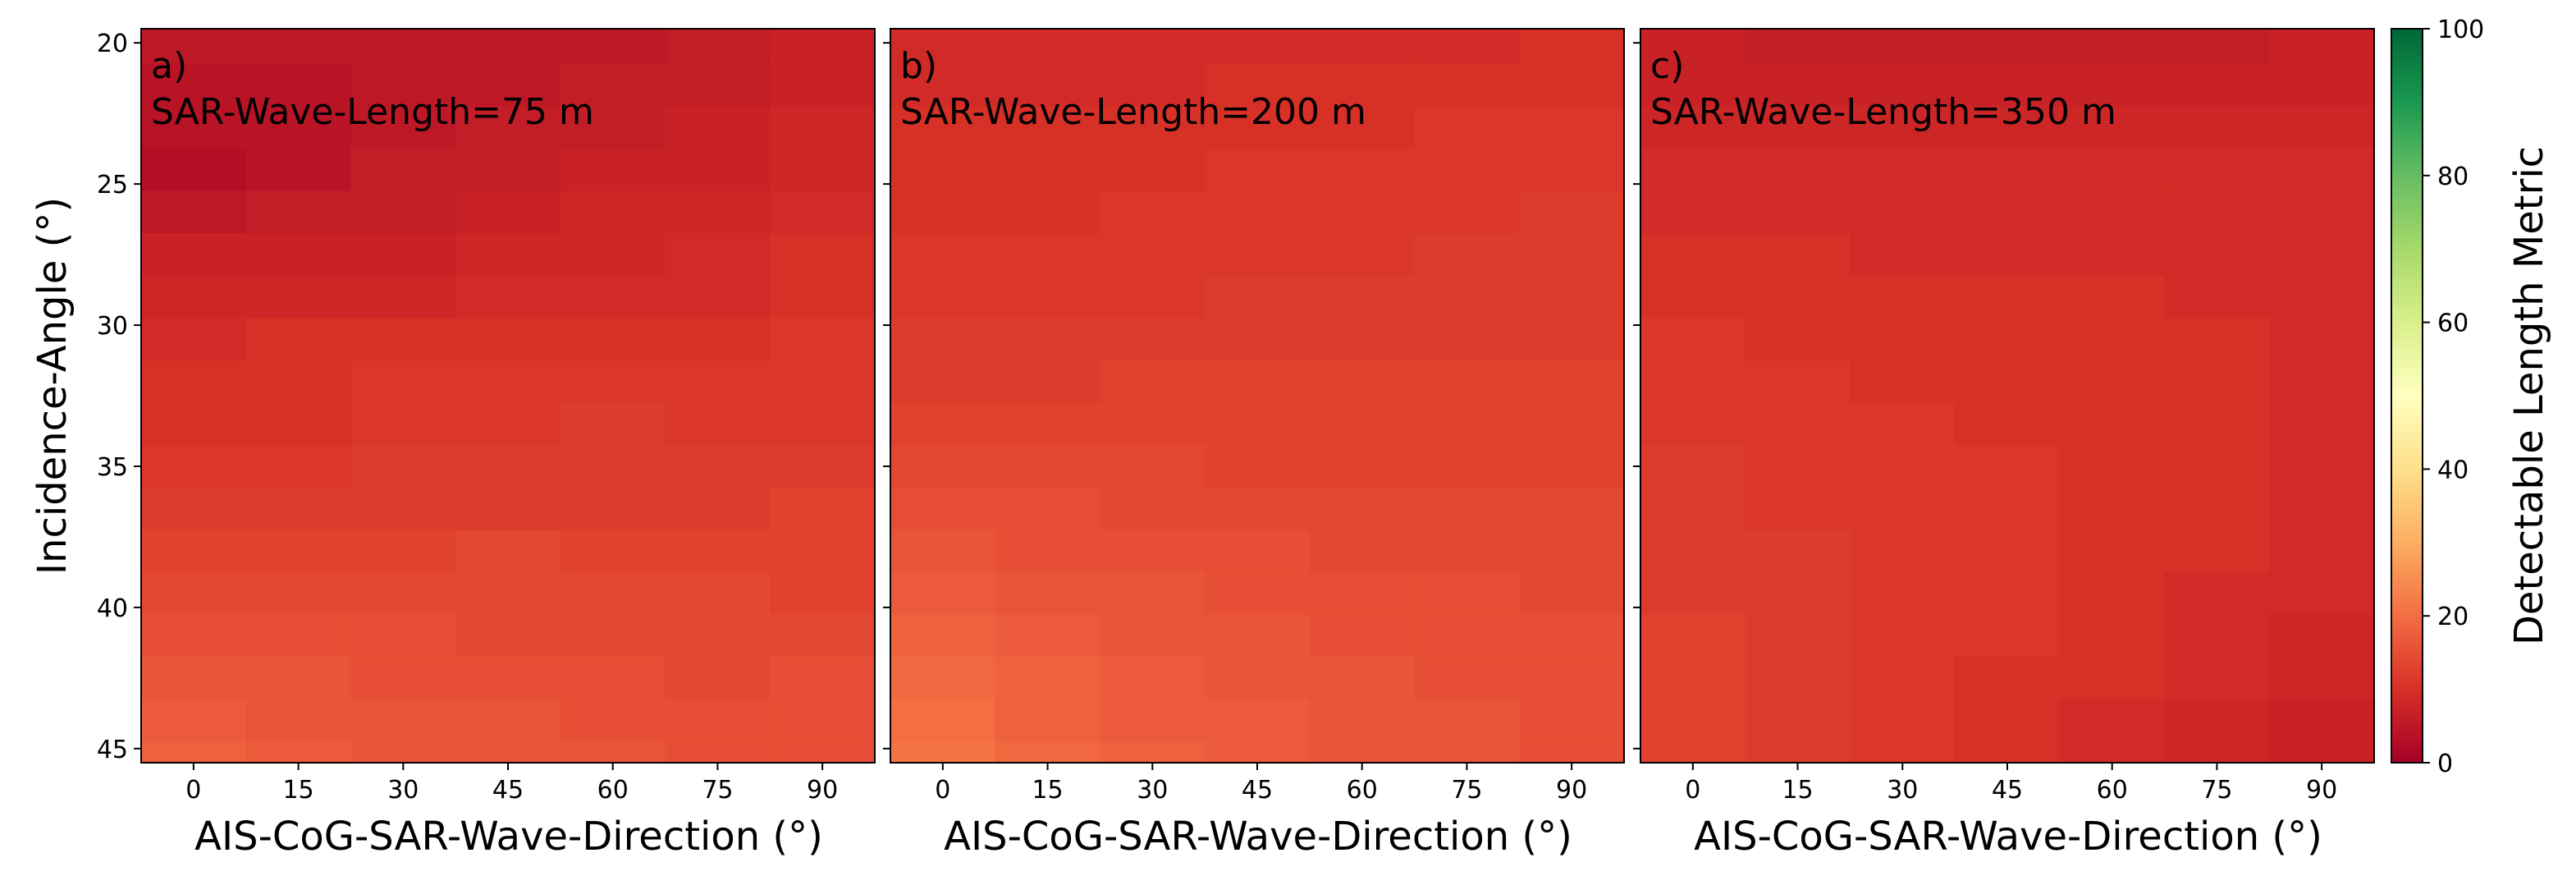 This screenshot has width=2576, height=876. What do you see at coordinates (403, 790) in the screenshot?
I see `x-tick-label: 30` at bounding box center [403, 790].